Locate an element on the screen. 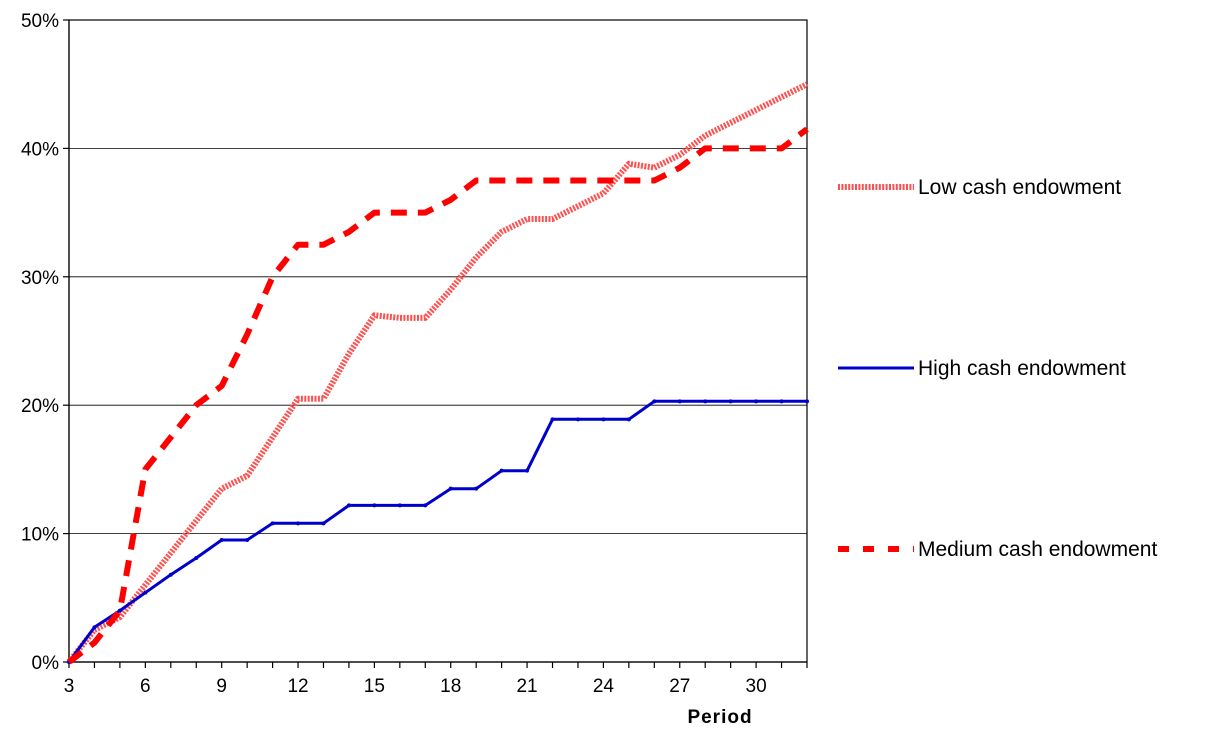 Image resolution: width=1231 pixels, height=732 pixels. x-tick-label: 9 is located at coordinates (221, 686).